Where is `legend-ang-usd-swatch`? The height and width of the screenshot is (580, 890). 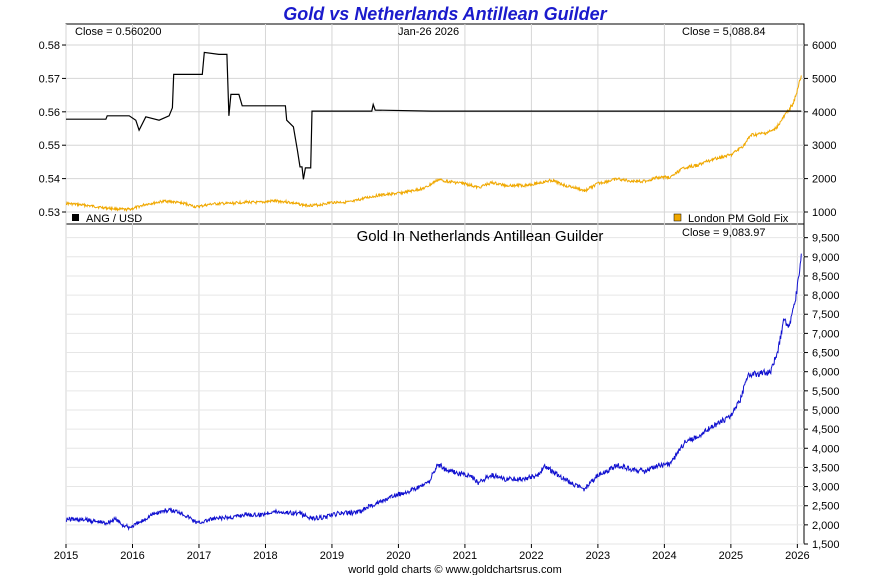 legend-ang-usd-swatch is located at coordinates (75, 217).